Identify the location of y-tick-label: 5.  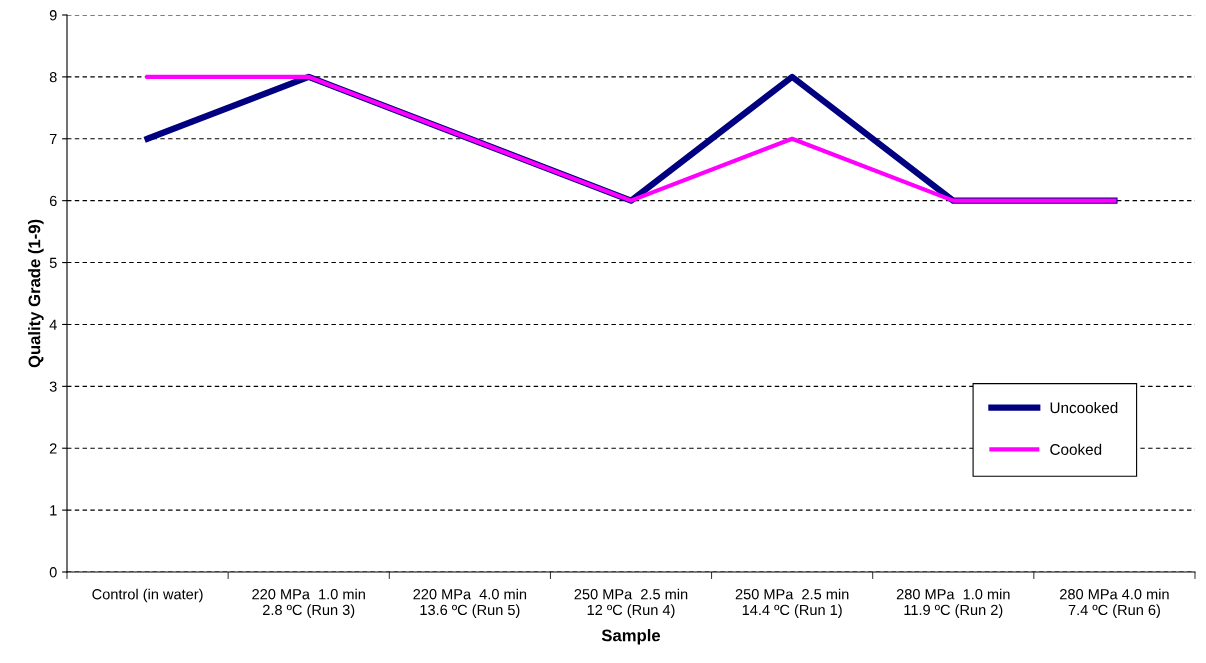
(53, 262).